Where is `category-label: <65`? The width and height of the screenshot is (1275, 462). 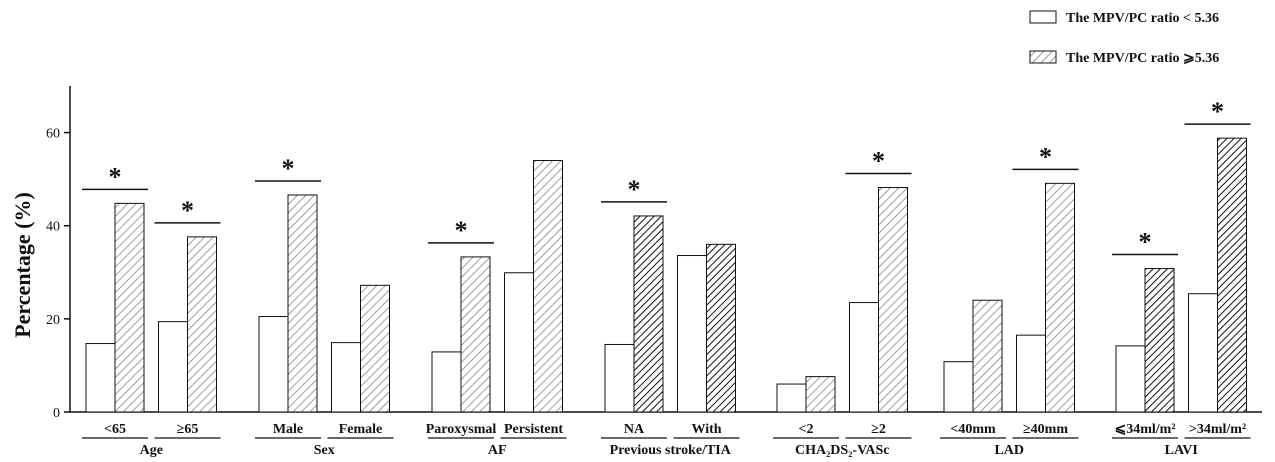
category-label: <65 is located at coordinates (115, 429).